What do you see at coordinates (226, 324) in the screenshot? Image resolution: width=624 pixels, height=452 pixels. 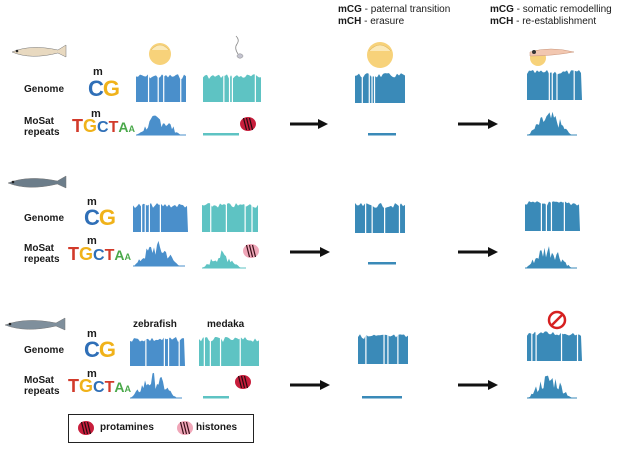 I see `medaka-label: medaka` at bounding box center [226, 324].